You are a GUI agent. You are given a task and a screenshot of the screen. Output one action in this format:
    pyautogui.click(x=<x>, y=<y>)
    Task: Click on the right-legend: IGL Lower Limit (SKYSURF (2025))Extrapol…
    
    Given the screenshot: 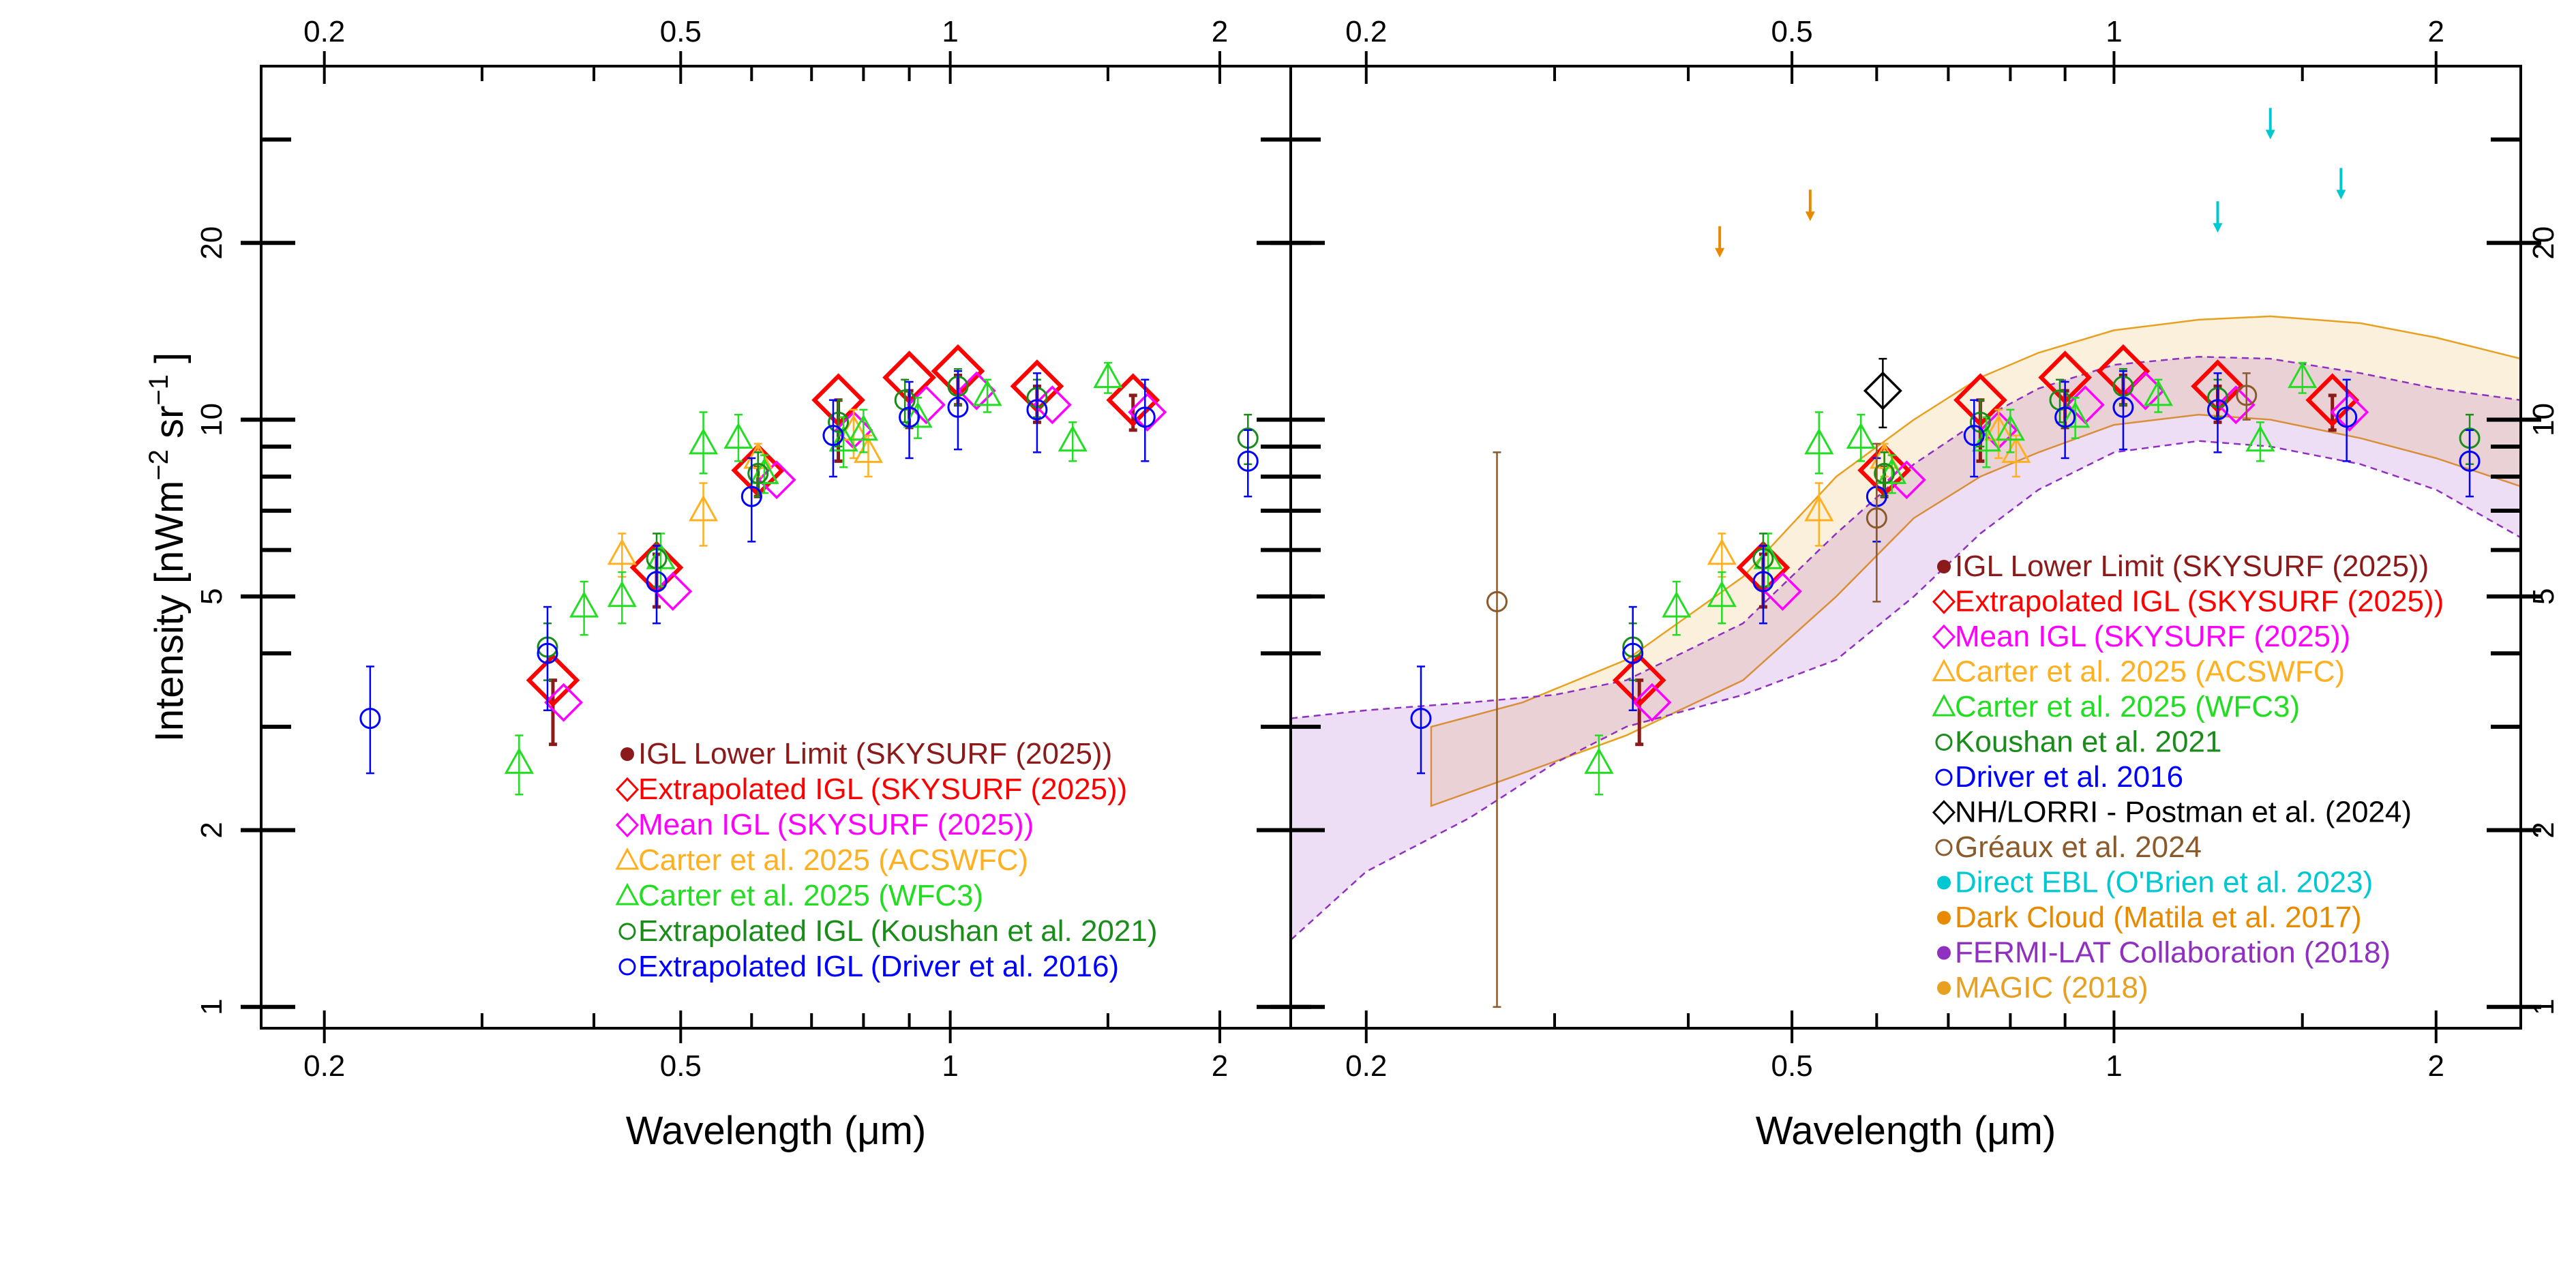 What is the action you would take?
    pyautogui.click(x=2188, y=777)
    